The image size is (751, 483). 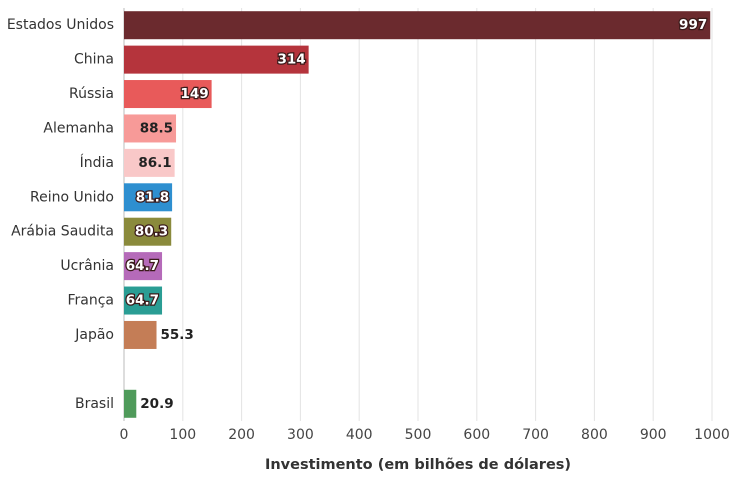 What do you see at coordinates (87, 266) in the screenshot?
I see `y-tick-label: Ucrânia` at bounding box center [87, 266].